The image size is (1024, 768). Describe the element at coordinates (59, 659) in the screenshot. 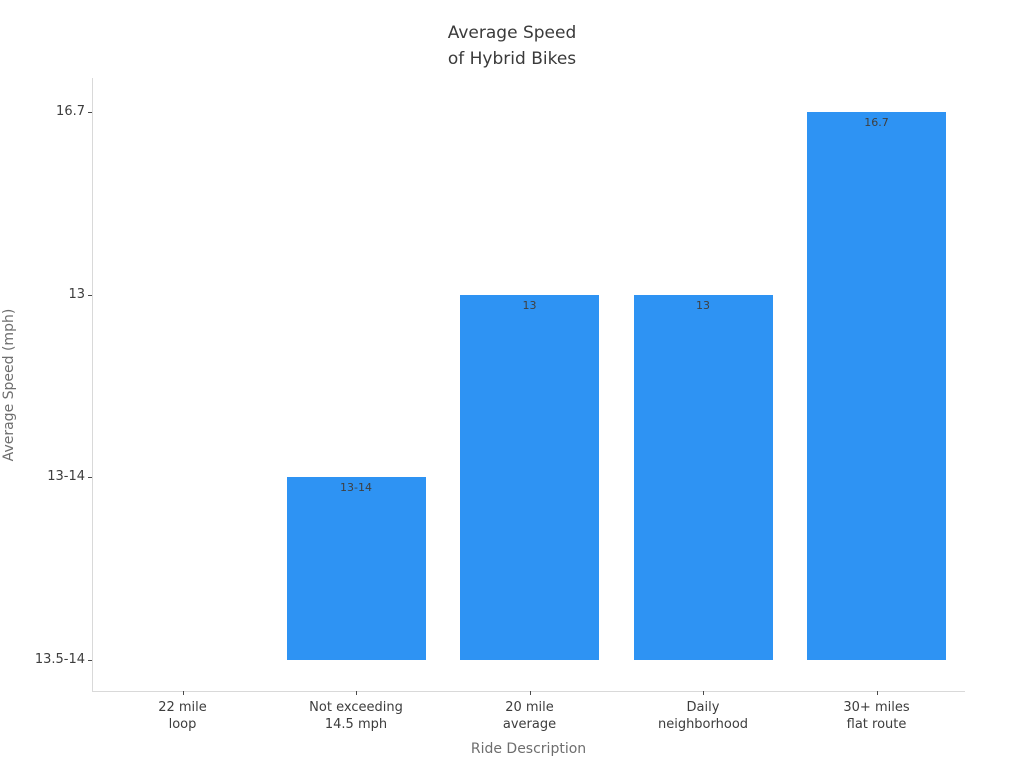

I see `y-tick-label: 13.5-14` at that location.